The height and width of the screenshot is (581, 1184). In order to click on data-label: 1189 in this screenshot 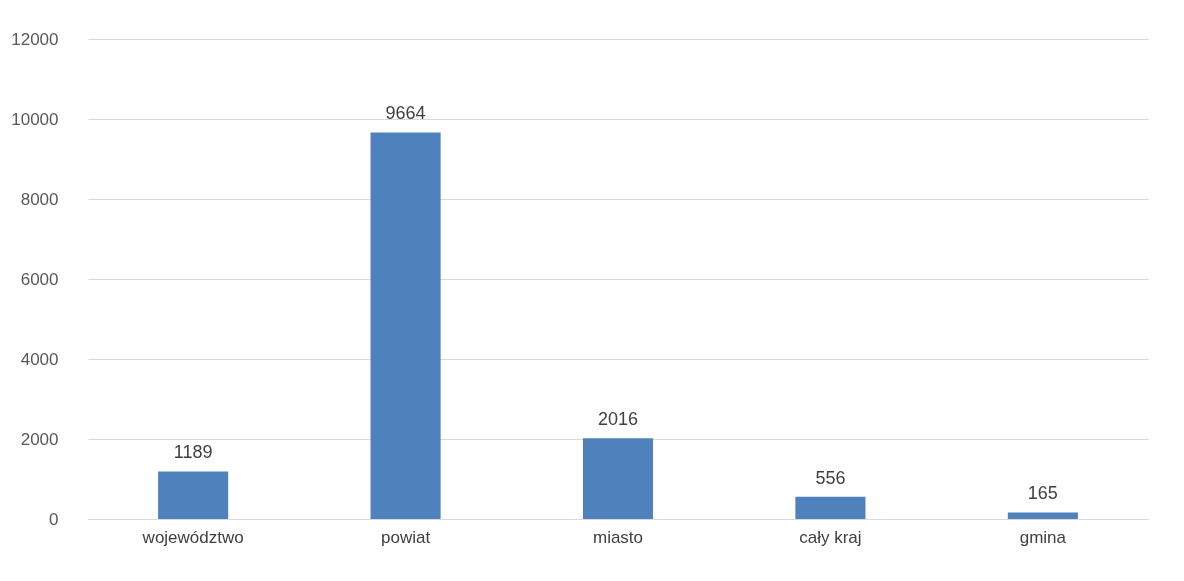, I will do `click(193, 452)`.